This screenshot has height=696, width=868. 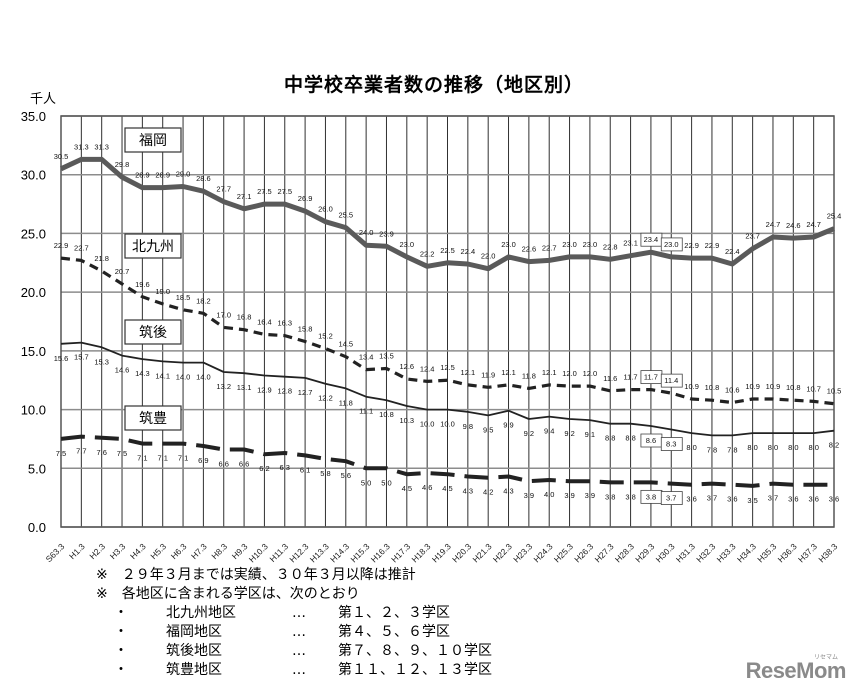 What do you see at coordinates (142, 284) in the screenshot?
I see `data-label: 19.6` at bounding box center [142, 284].